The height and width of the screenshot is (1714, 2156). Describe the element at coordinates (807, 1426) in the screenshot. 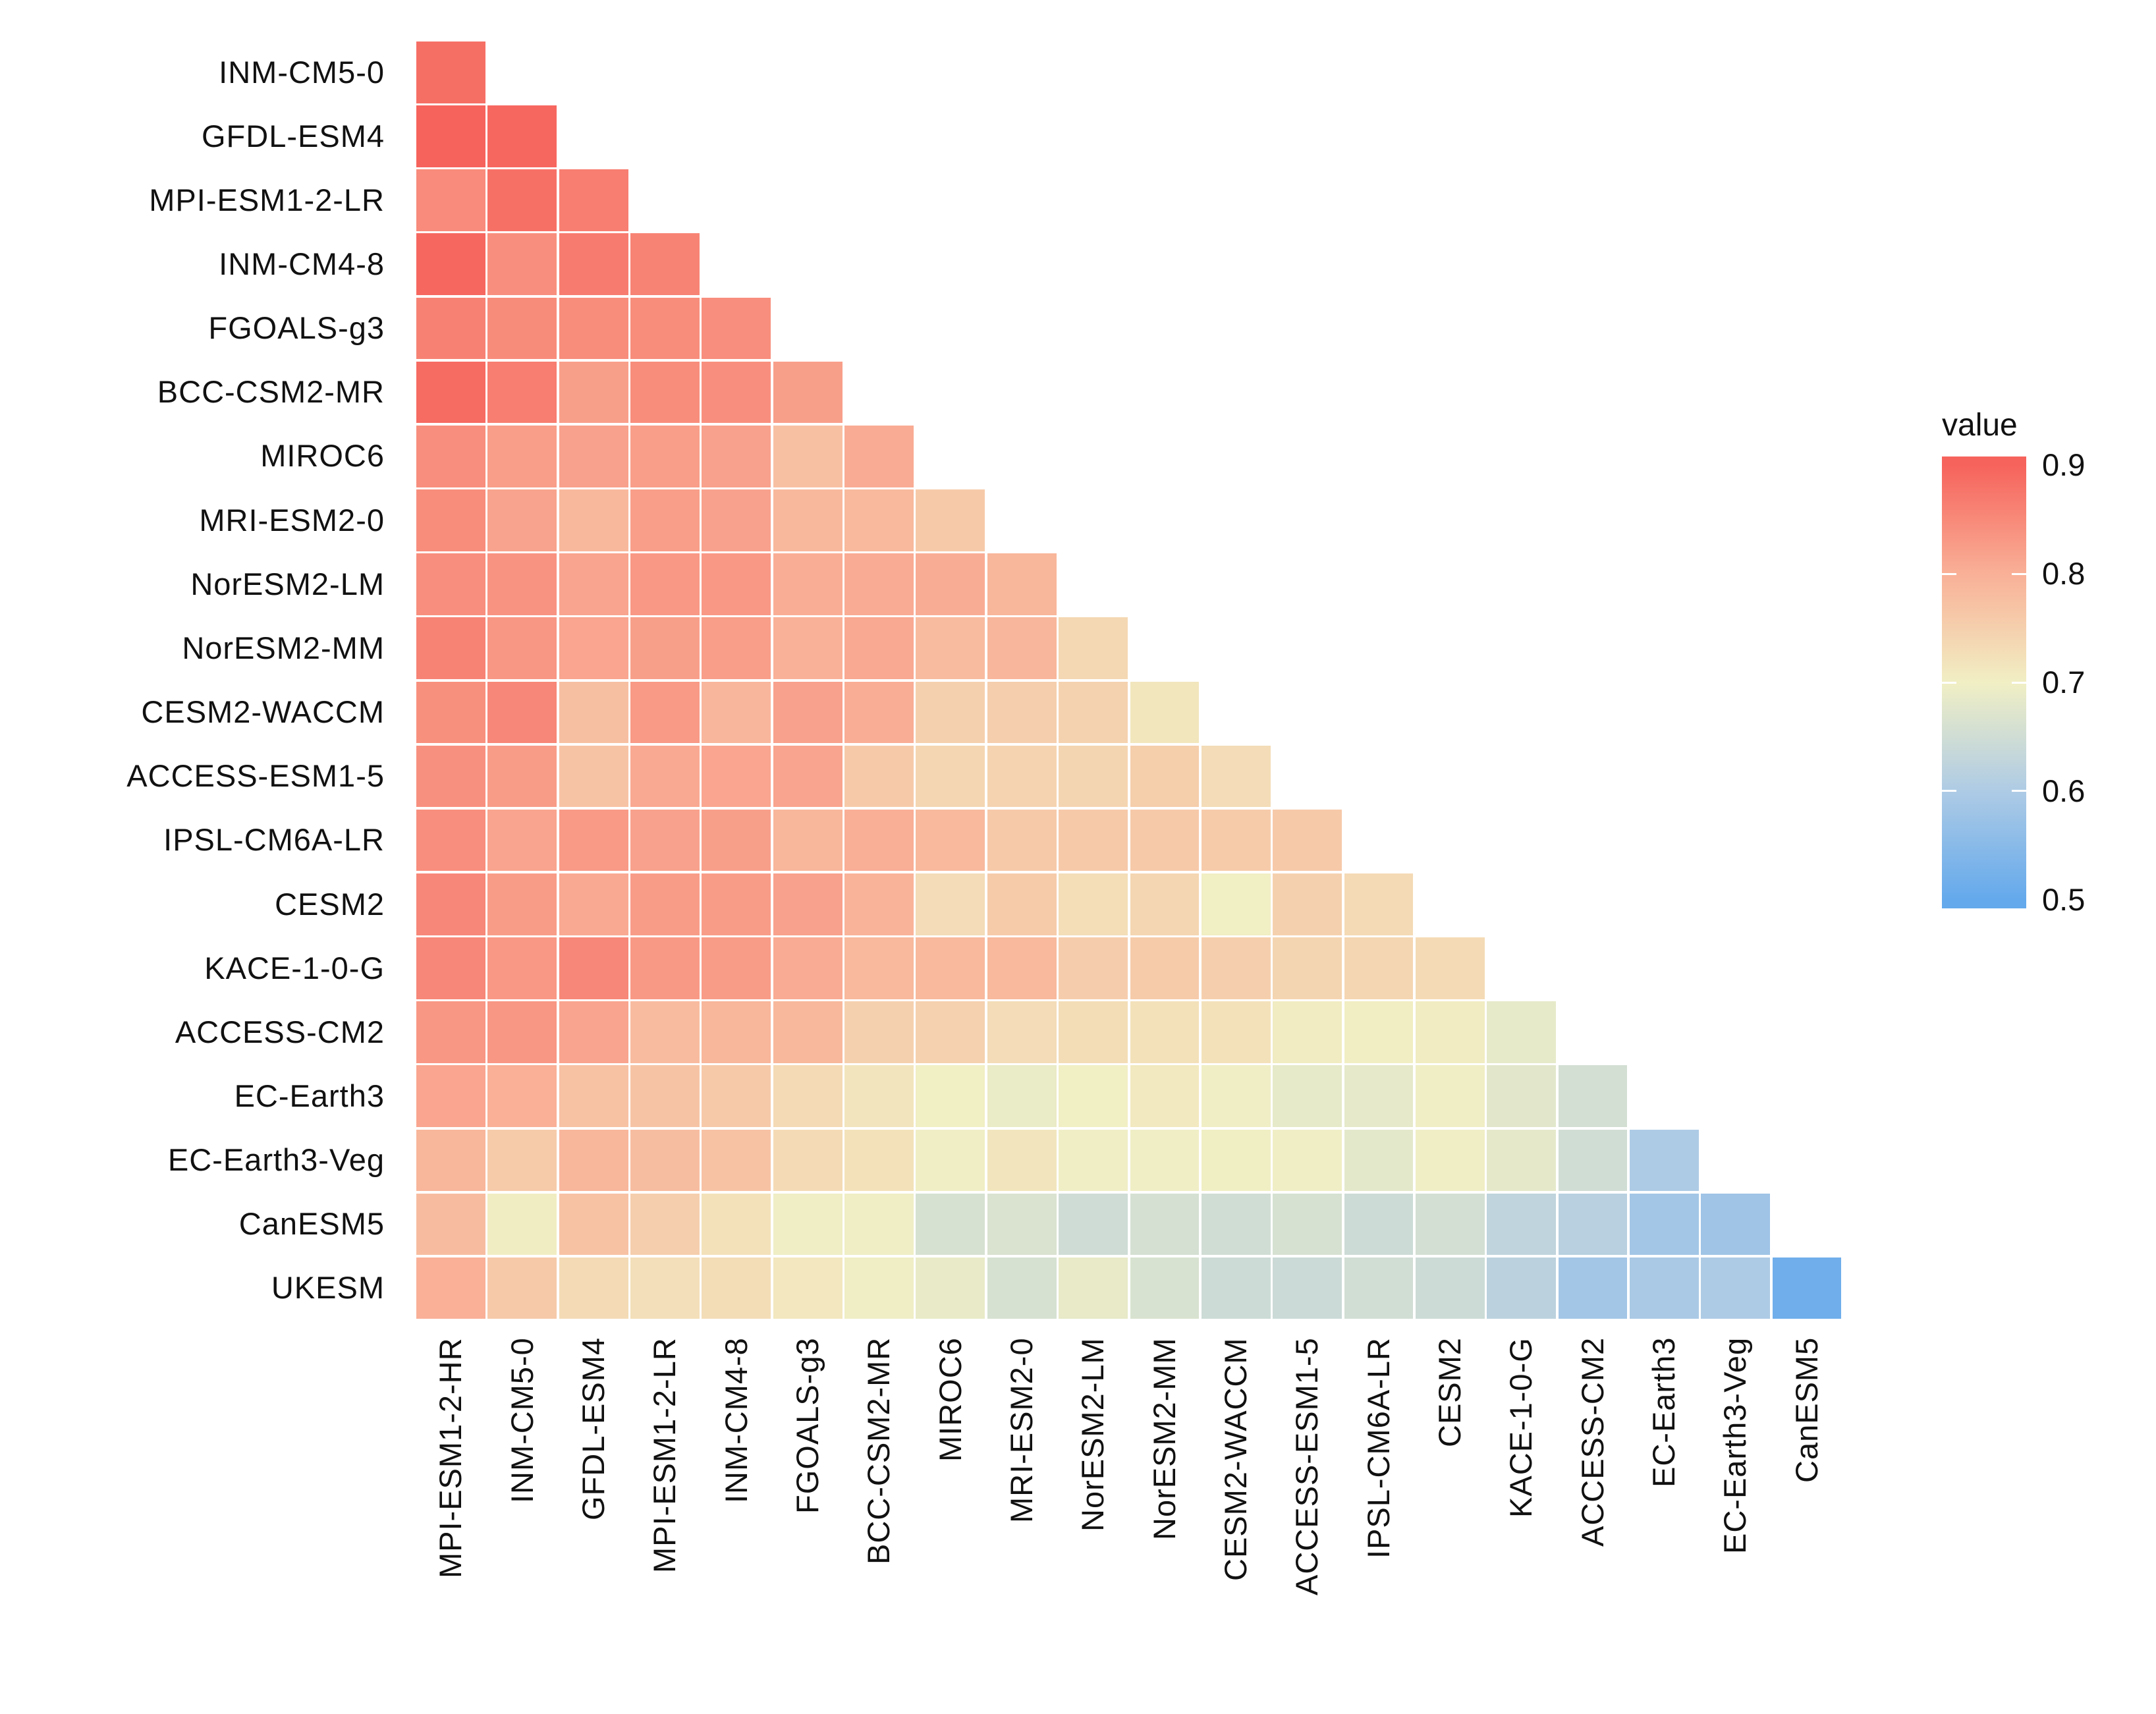

I see `x-axis-label: FGOALS-g3` at that location.